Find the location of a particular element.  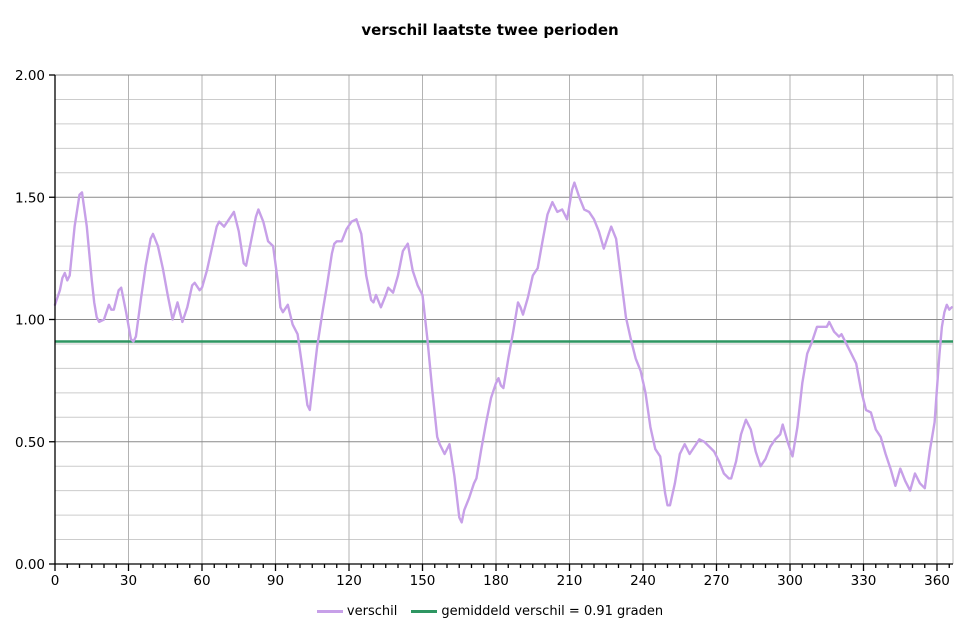

x-tick-label: 270 is located at coordinates (717, 581).